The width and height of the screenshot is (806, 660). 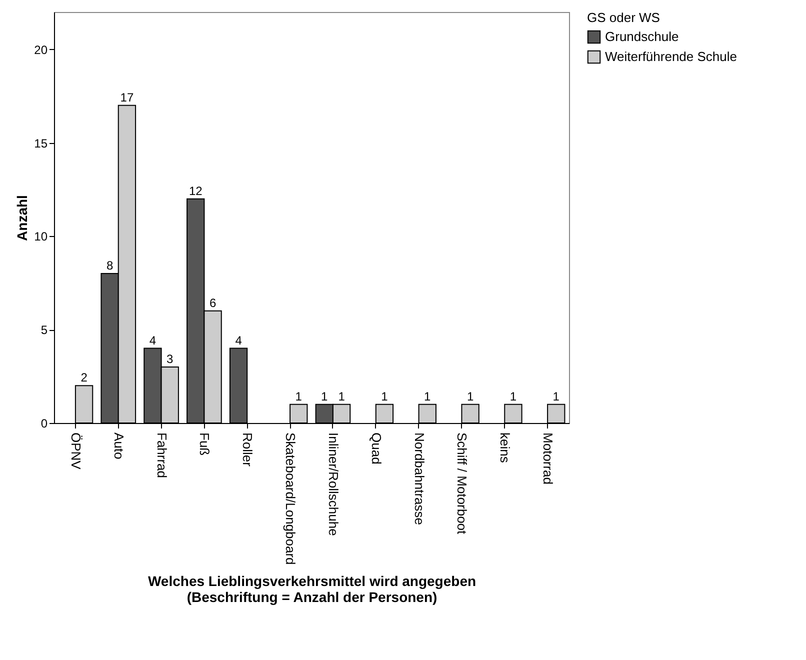 What do you see at coordinates (44, 330) in the screenshot?
I see `y-tick-label: 5` at bounding box center [44, 330].